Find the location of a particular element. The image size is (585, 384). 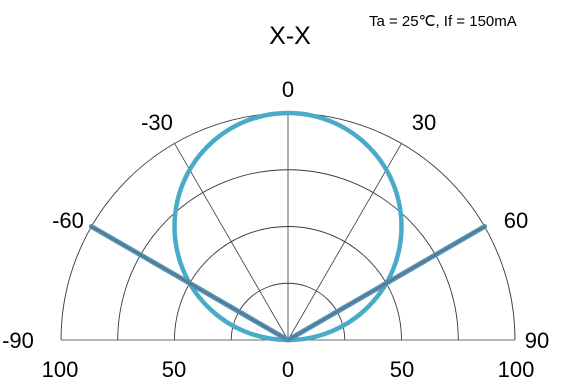

series-3-line-core is located at coordinates (386, 283).